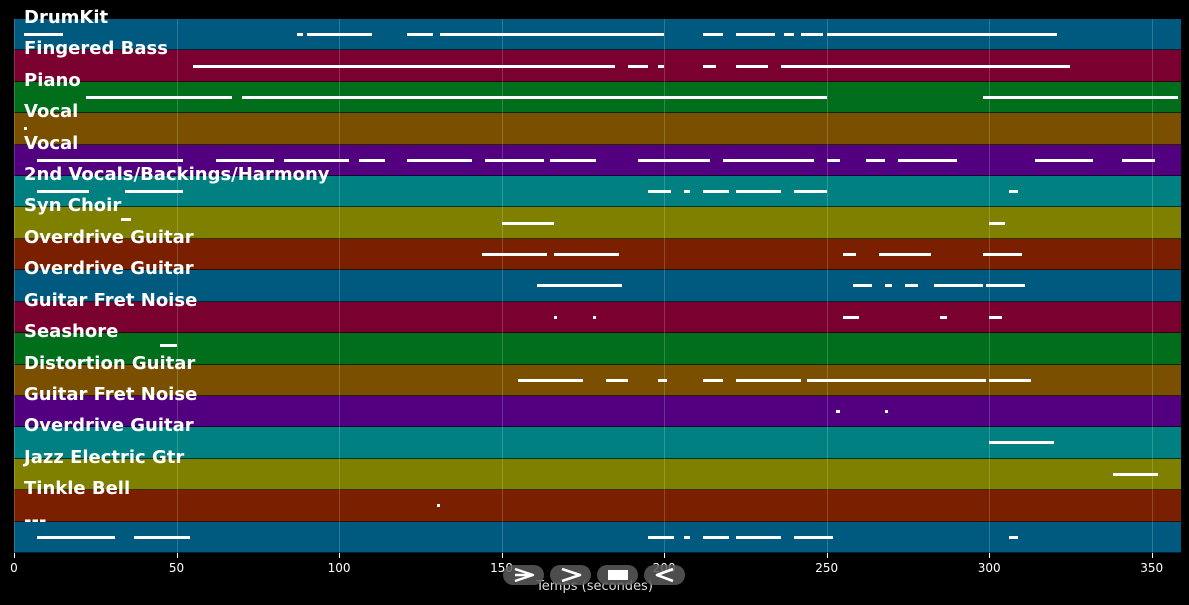 Image resolution: width=1189 pixels, height=605 pixels. I want to click on play-icon, so click(571, 575).